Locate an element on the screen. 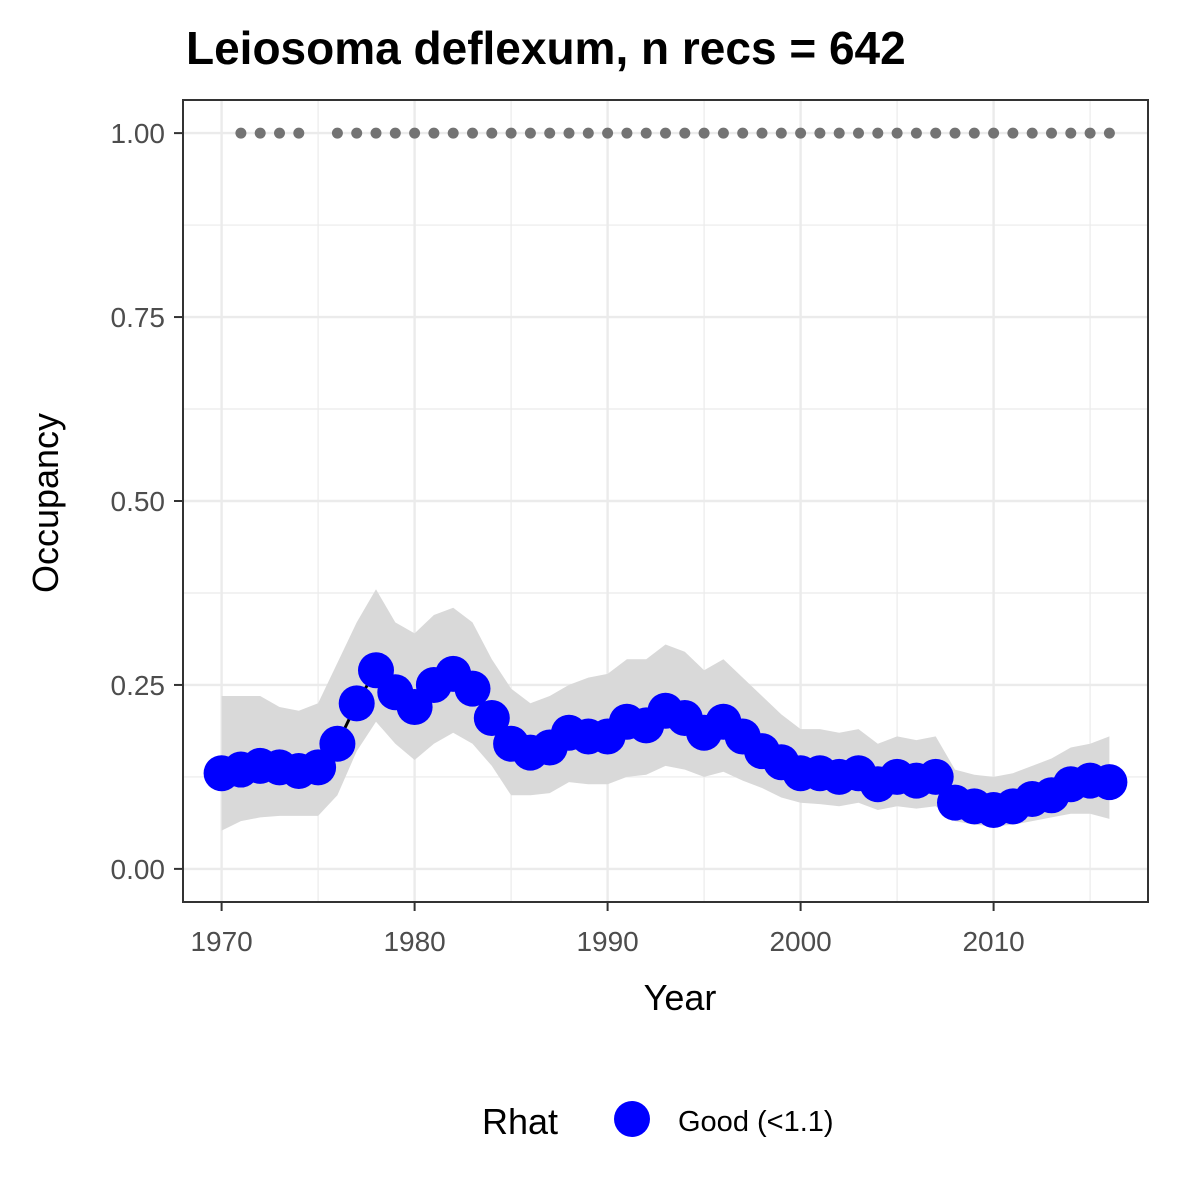 The height and width of the screenshot is (1200, 1200). chart-title: Leiosoma deflexum, n recs = 642 is located at coordinates (546, 48).